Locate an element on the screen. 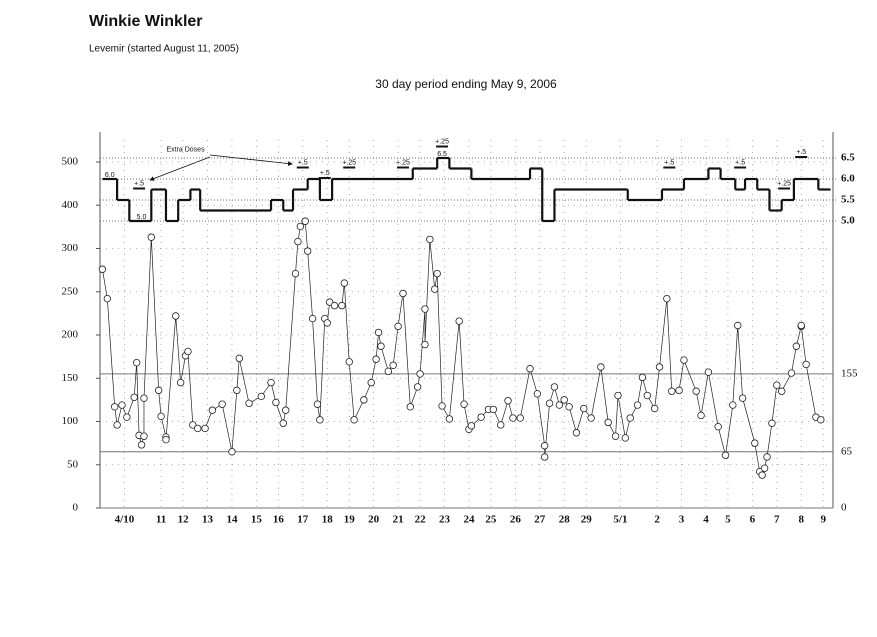 The width and height of the screenshot is (877, 637). x-tick-label: 16 is located at coordinates (279, 520).